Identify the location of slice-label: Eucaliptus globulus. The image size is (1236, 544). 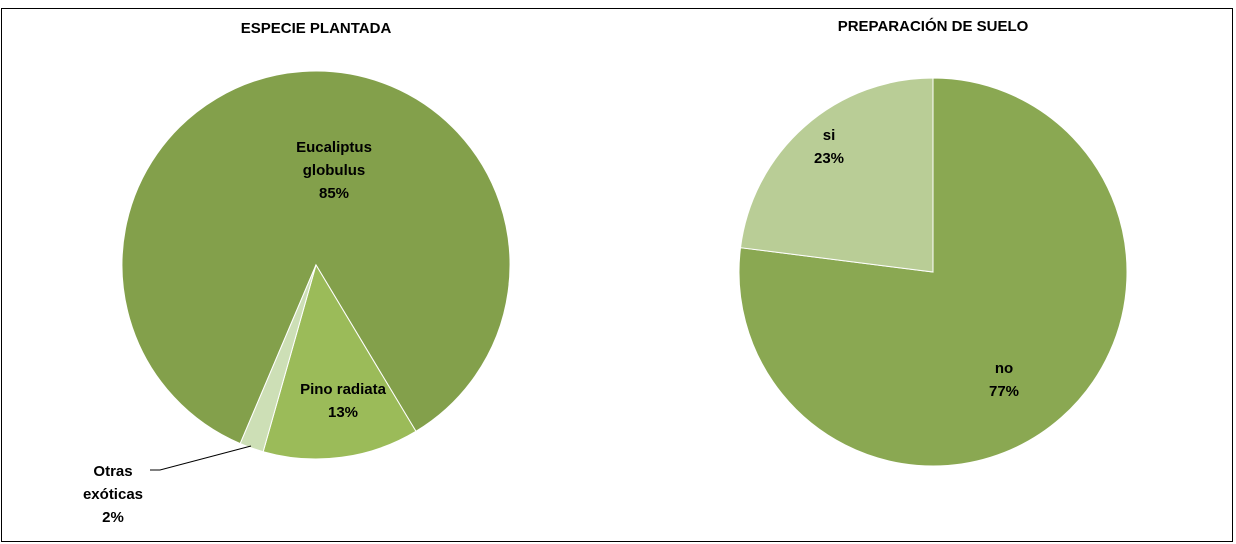
(334, 159).